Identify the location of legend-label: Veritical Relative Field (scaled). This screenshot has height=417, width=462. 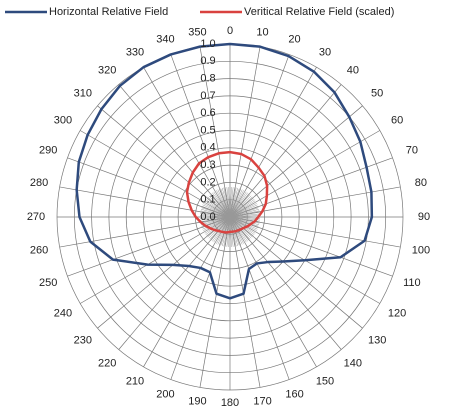
(319, 12).